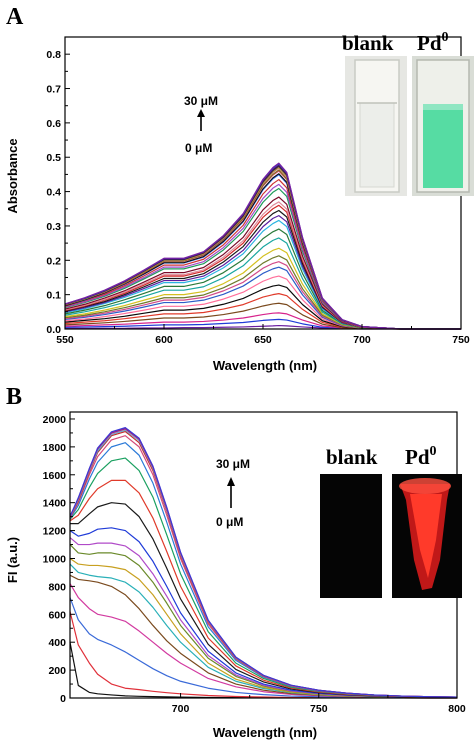 The height and width of the screenshot is (745, 474). What do you see at coordinates (231, 492) in the screenshot?
I see `fluorescence-arrow-icon` at bounding box center [231, 492].